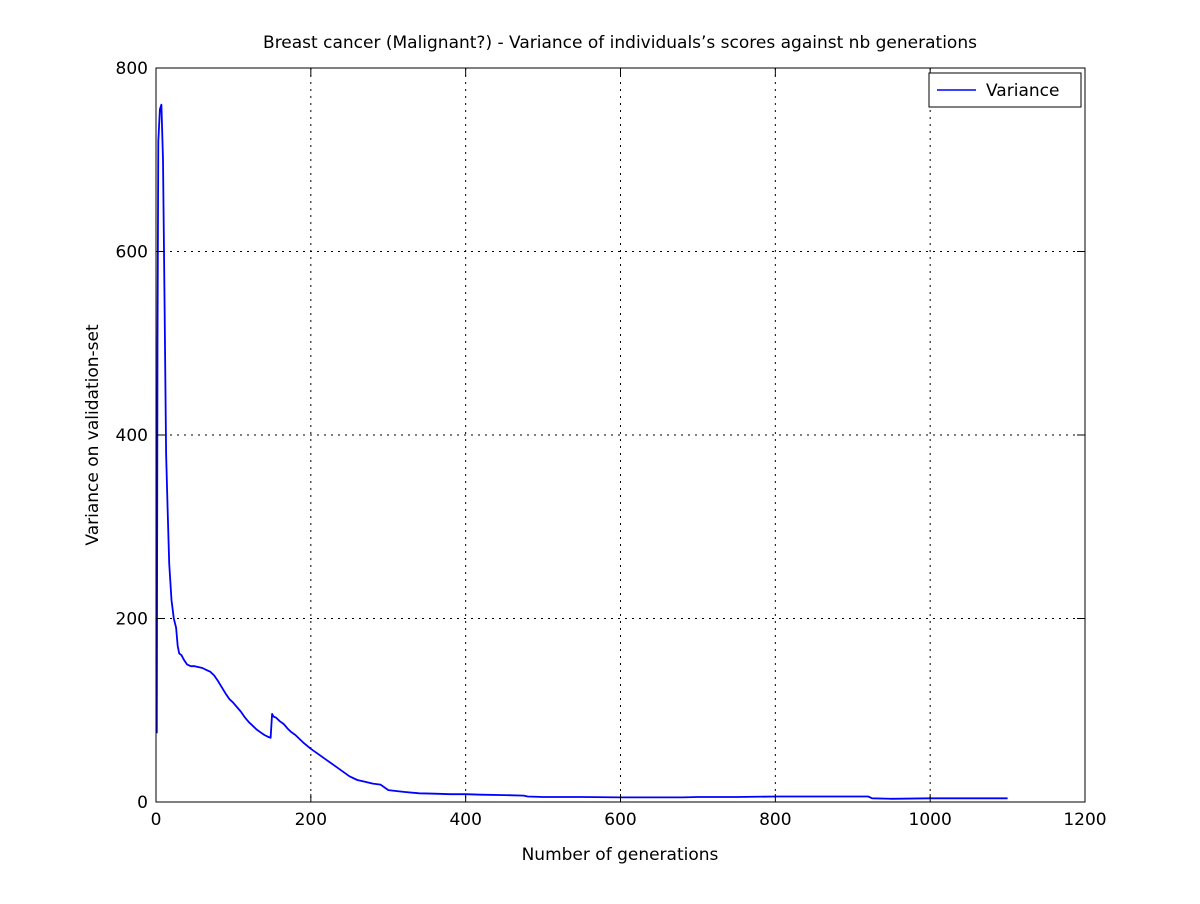 This screenshot has width=1200, height=904. I want to click on x-tick-label: 1000, so click(930, 820).